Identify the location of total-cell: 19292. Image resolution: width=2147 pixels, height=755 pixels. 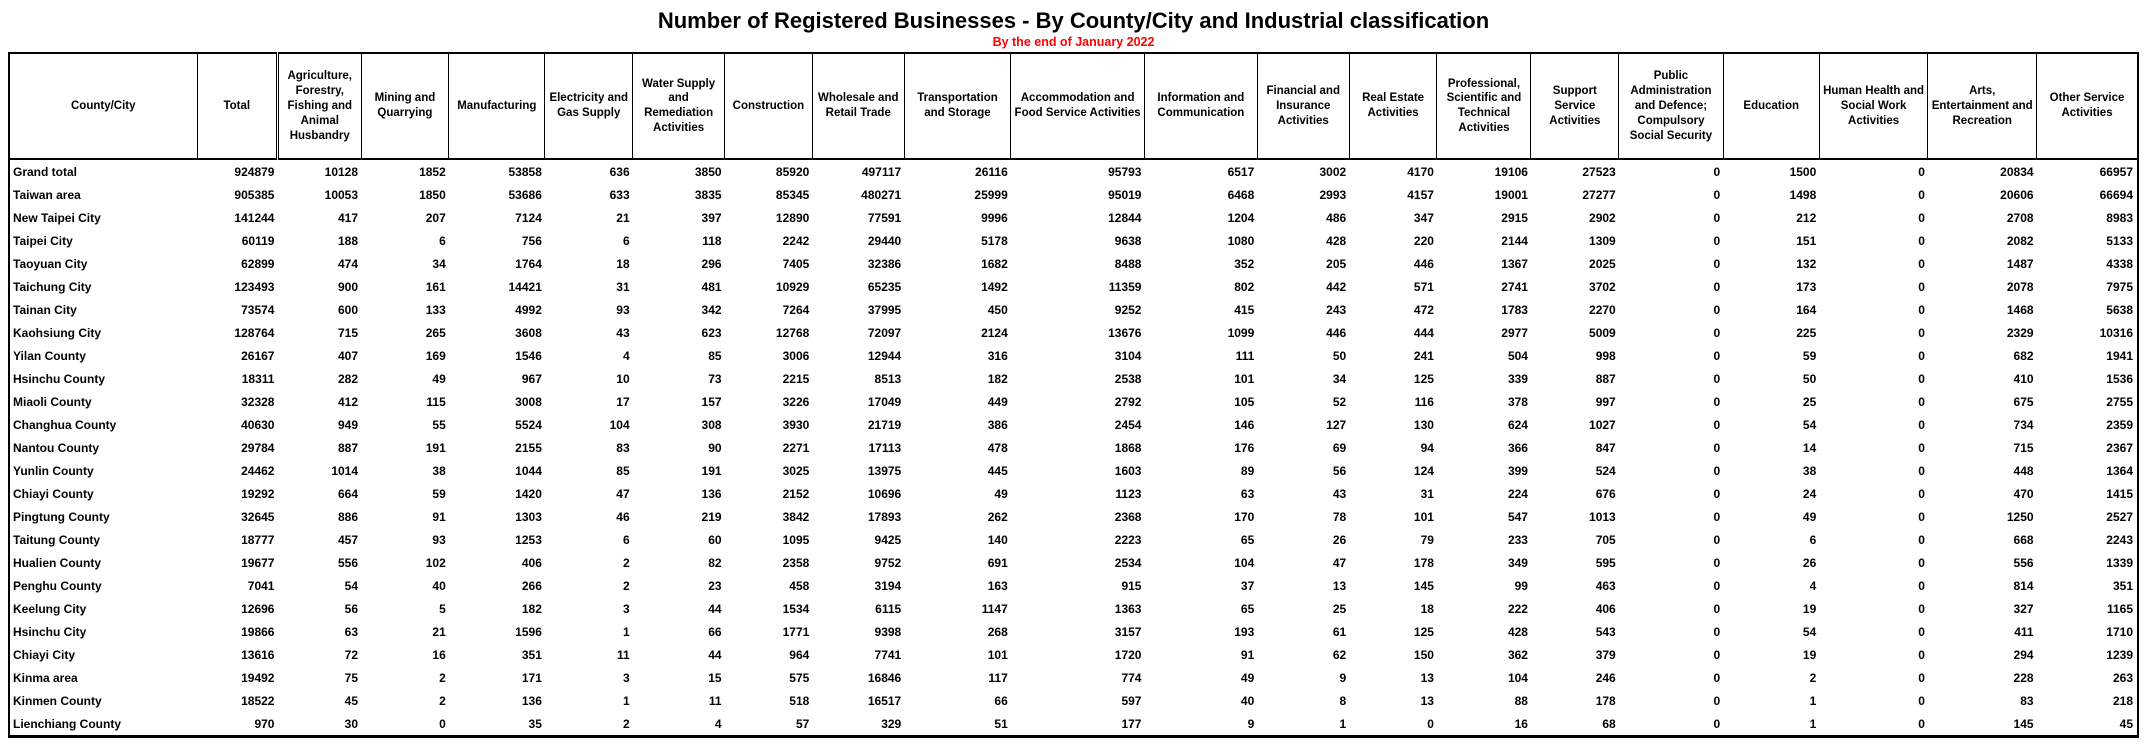
(258, 493).